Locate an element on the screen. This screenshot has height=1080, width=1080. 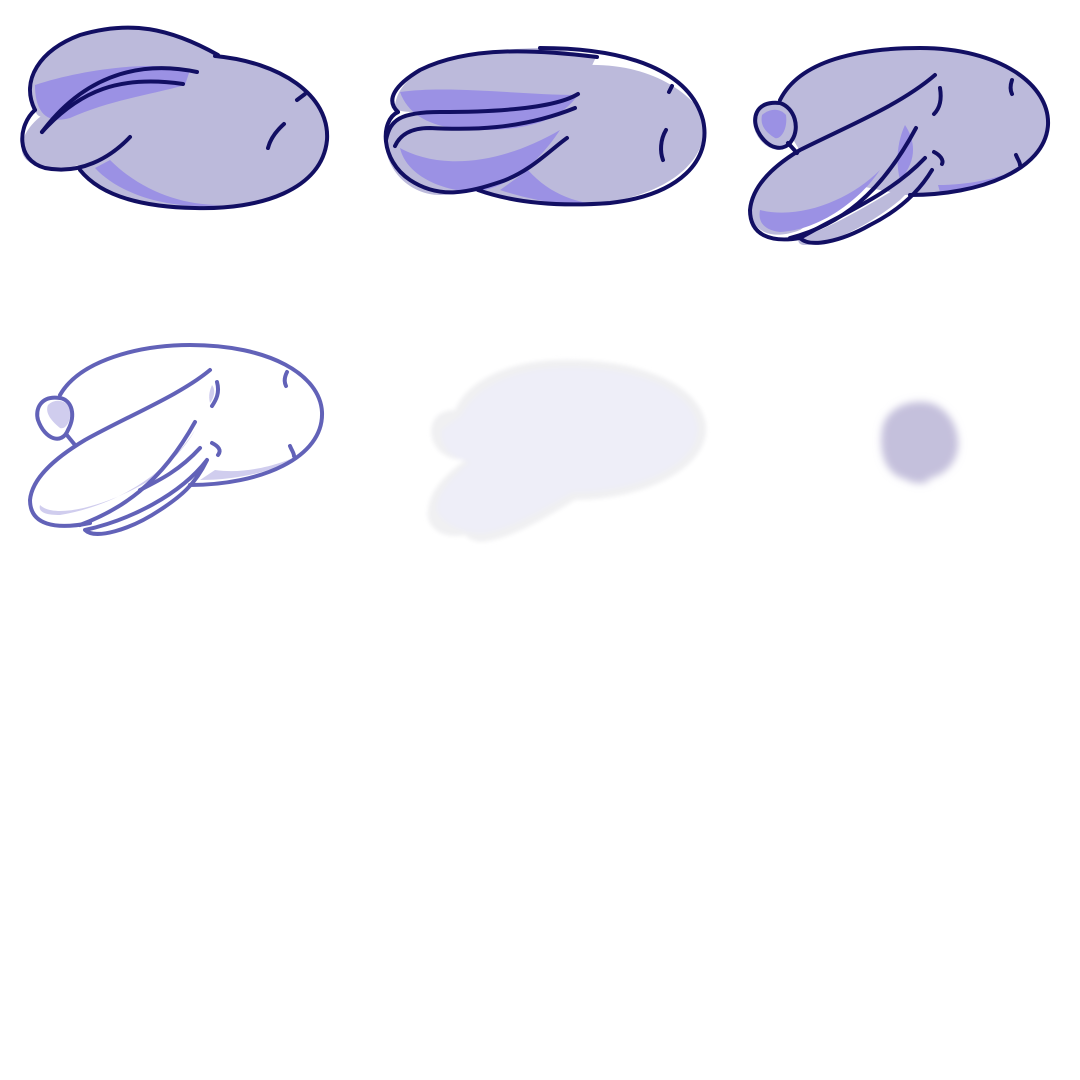
sprite-bunny-ghost is located at coordinates (567, 450).